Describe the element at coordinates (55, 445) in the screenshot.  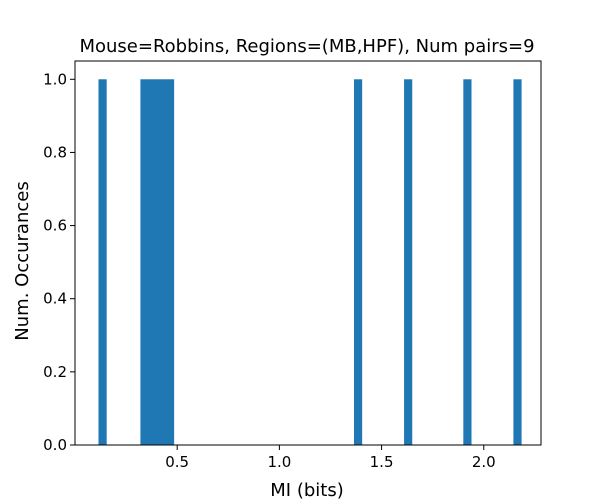
I see `y-tick-label-0: 0.0` at that location.